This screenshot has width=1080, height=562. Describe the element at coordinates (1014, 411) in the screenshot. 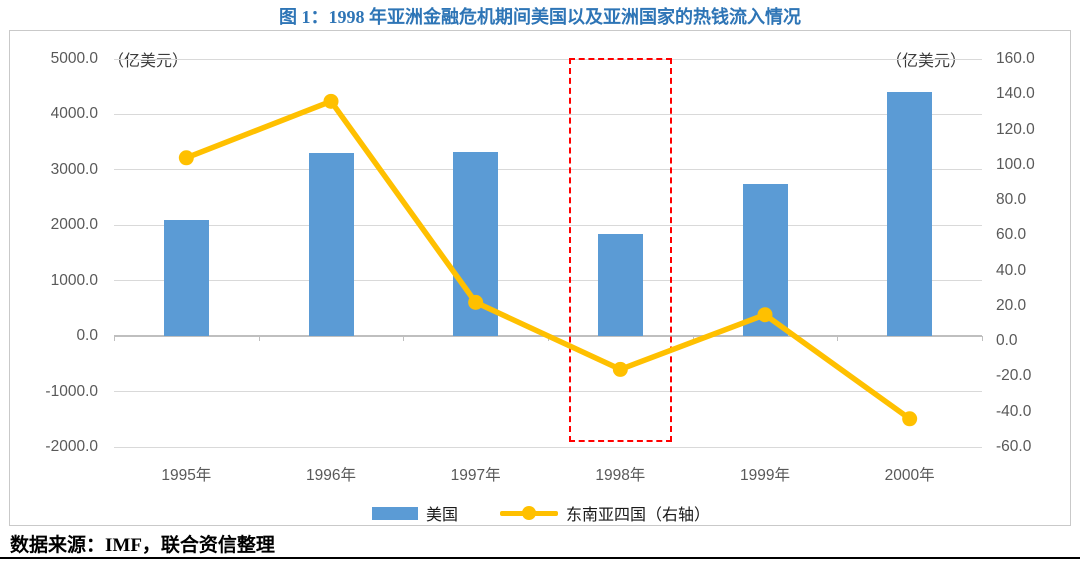

I see `right-axis-tick--40: -40.0` at that location.